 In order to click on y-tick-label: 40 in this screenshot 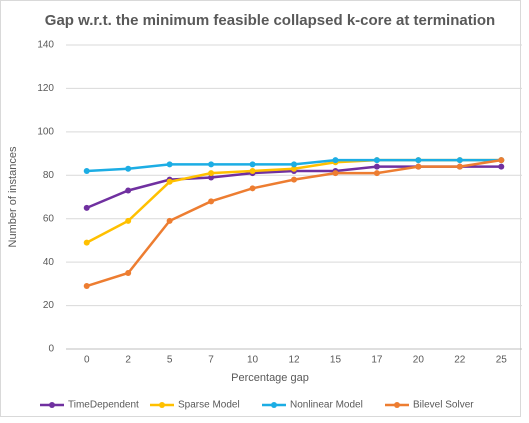, I will do `click(49, 262)`.